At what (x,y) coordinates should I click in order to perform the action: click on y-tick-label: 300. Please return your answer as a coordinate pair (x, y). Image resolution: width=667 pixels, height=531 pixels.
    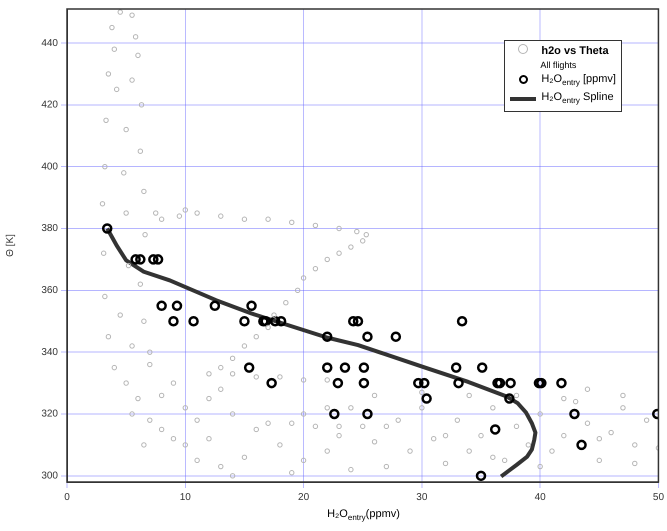
    Looking at the image, I should click on (49, 476).